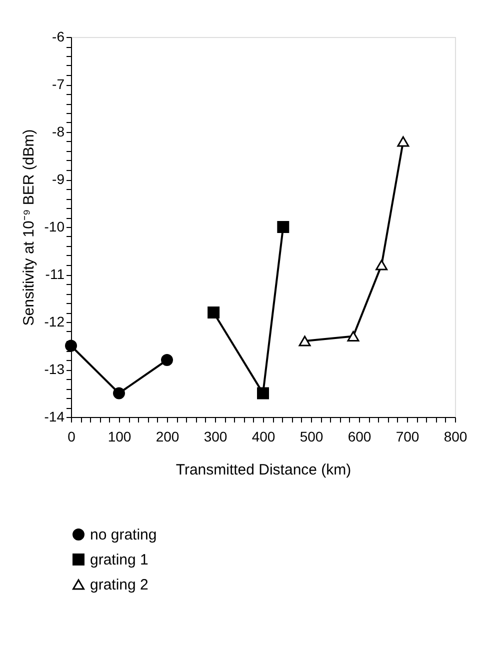 The image size is (504, 658). Describe the element at coordinates (54, 322) in the screenshot. I see `y-tick-label: -12` at that location.